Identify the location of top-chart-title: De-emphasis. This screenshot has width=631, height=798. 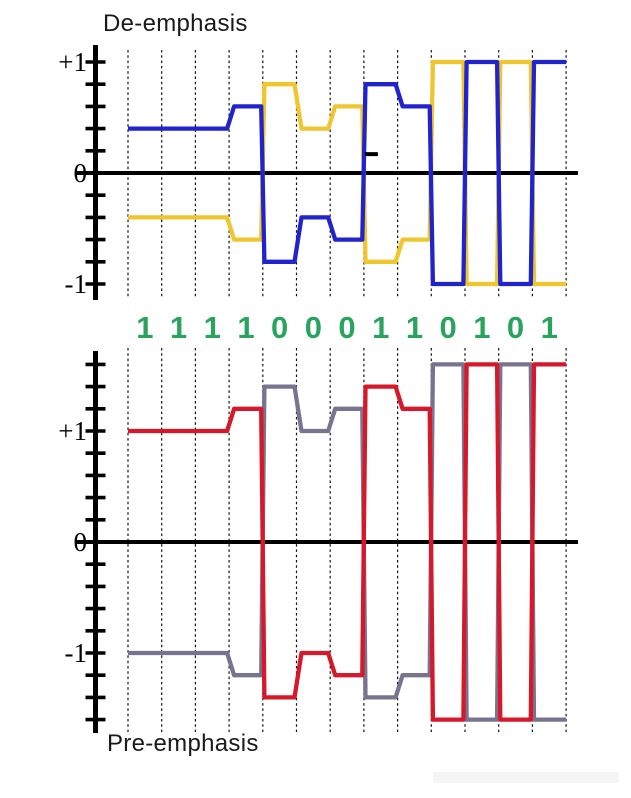
(175, 23).